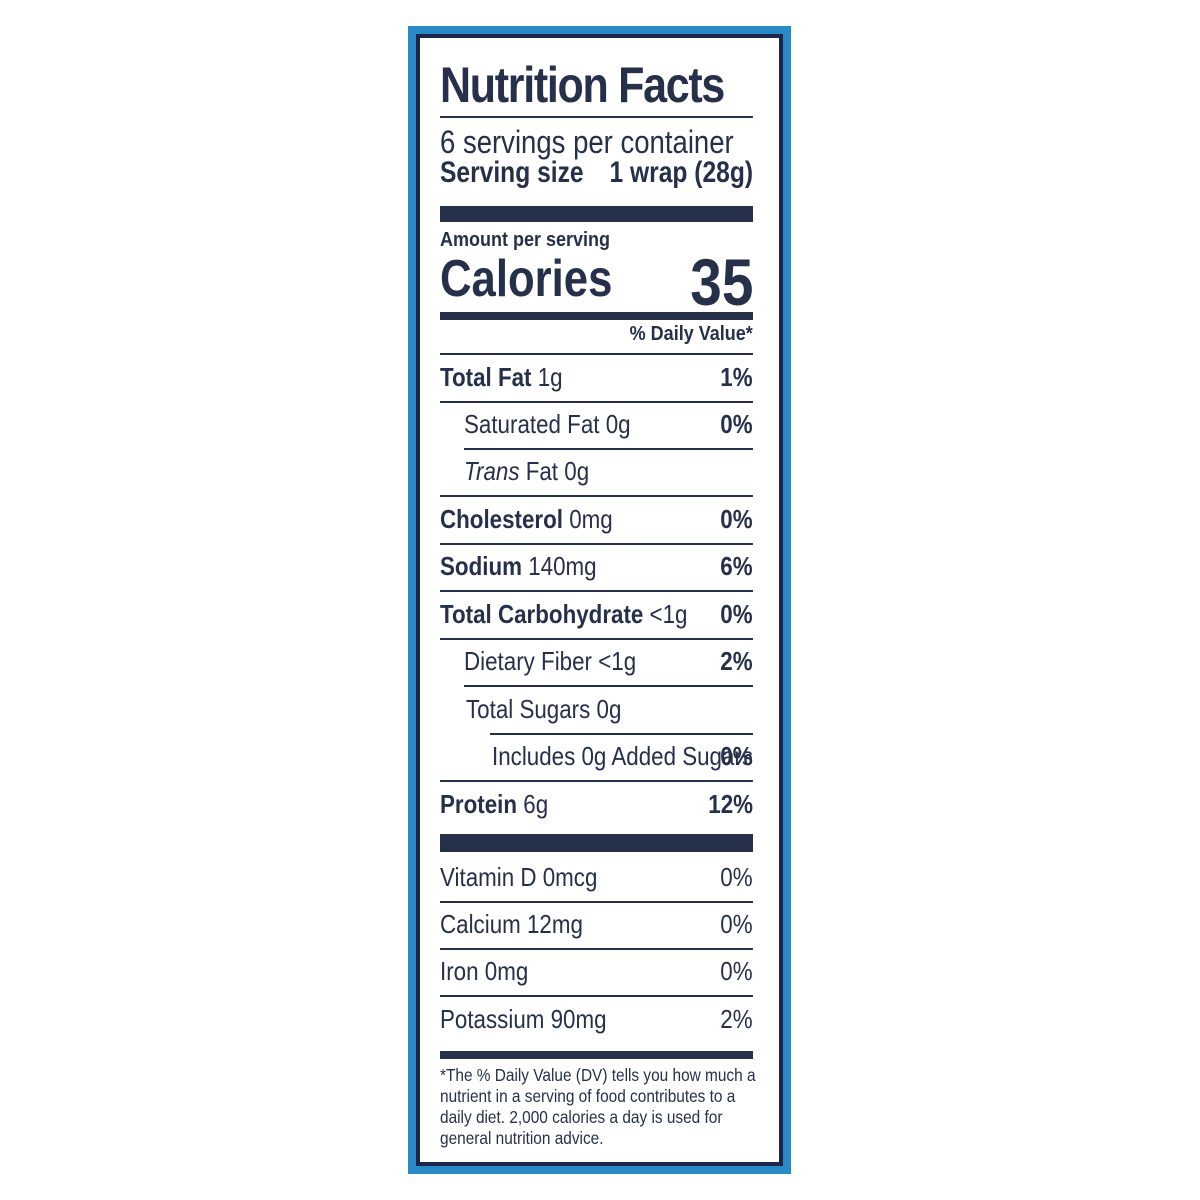 Image resolution: width=1200 pixels, height=1200 pixels. I want to click on nutrient-dv: 6%, so click(736, 566).